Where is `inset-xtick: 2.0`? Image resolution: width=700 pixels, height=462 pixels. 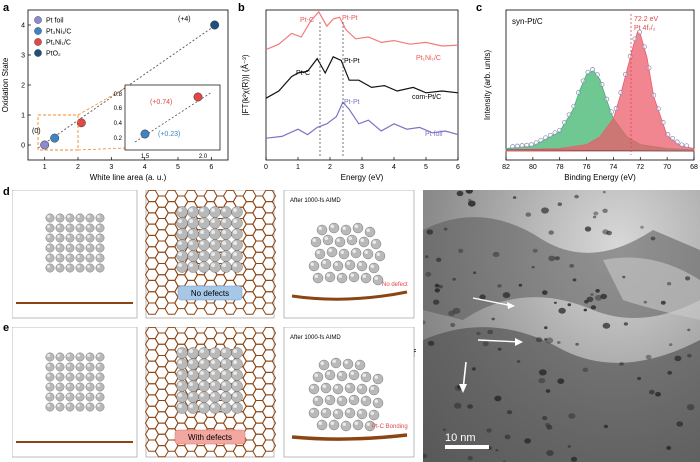 inset-xtick: 2.0 is located at coordinates (203, 157).